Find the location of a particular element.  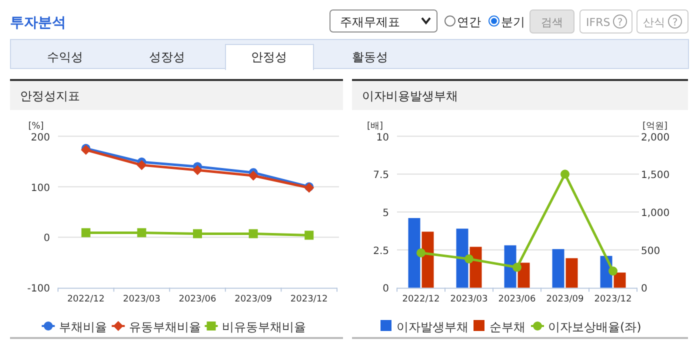

y-axis-title: [%] is located at coordinates (36, 126).